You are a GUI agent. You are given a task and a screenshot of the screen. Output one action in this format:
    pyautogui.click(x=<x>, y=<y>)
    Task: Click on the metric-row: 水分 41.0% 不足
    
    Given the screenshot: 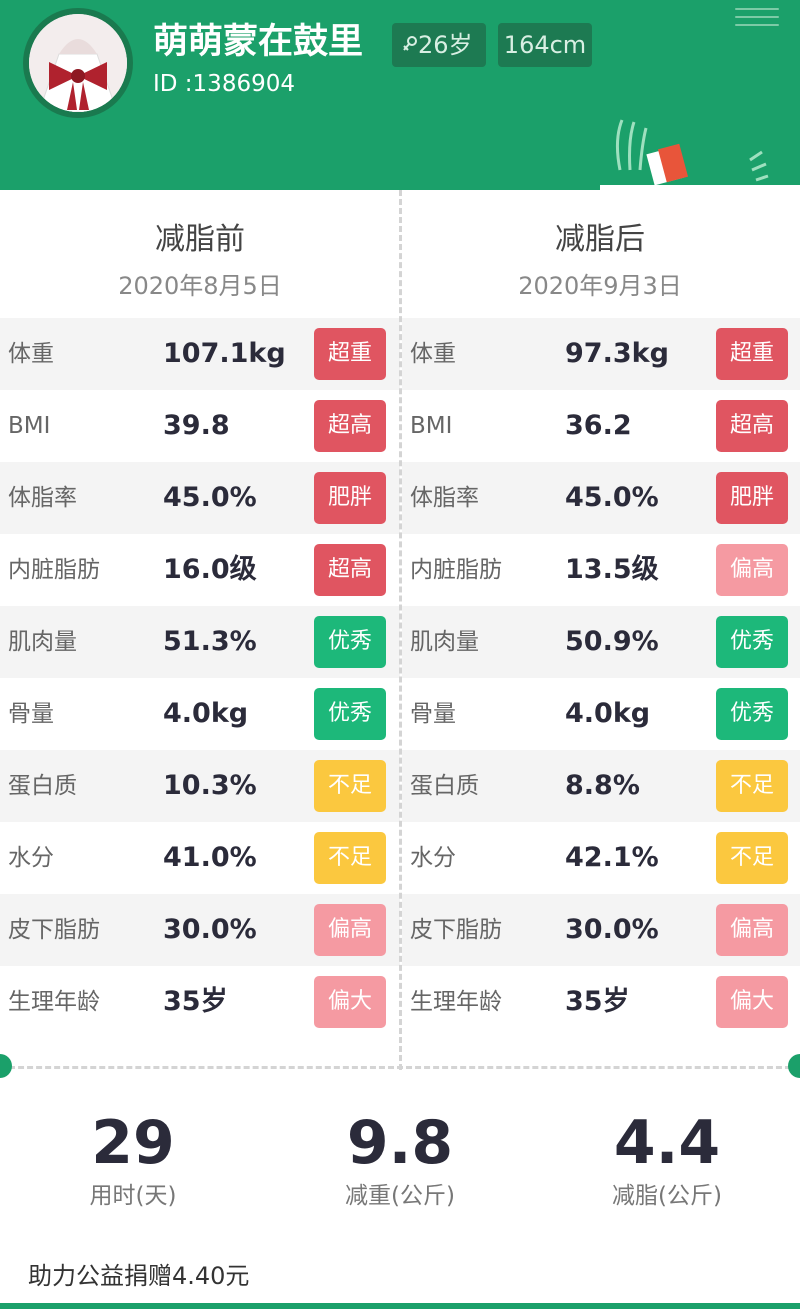 What is the action you would take?
    pyautogui.click(x=200, y=858)
    